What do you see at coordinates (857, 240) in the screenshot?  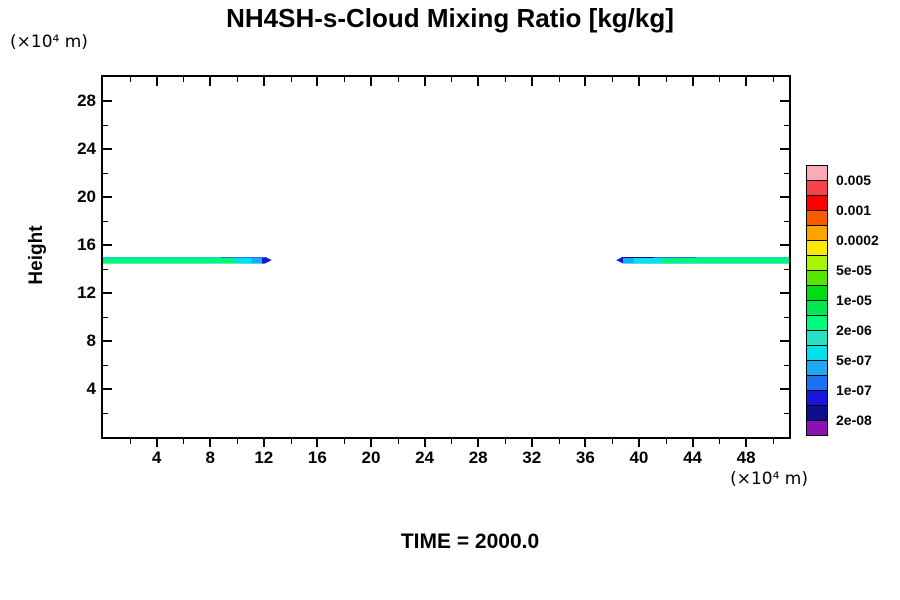 I see `colorbar-level-label: 0.0002` at bounding box center [857, 240].